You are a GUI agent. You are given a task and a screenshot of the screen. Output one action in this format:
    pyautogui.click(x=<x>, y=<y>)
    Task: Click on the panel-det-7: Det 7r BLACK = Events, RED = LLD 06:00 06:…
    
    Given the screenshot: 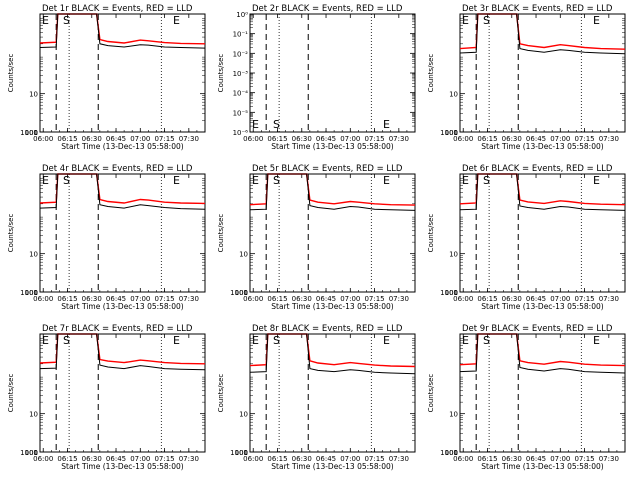 What is the action you would take?
    pyautogui.click(x=106, y=397)
    